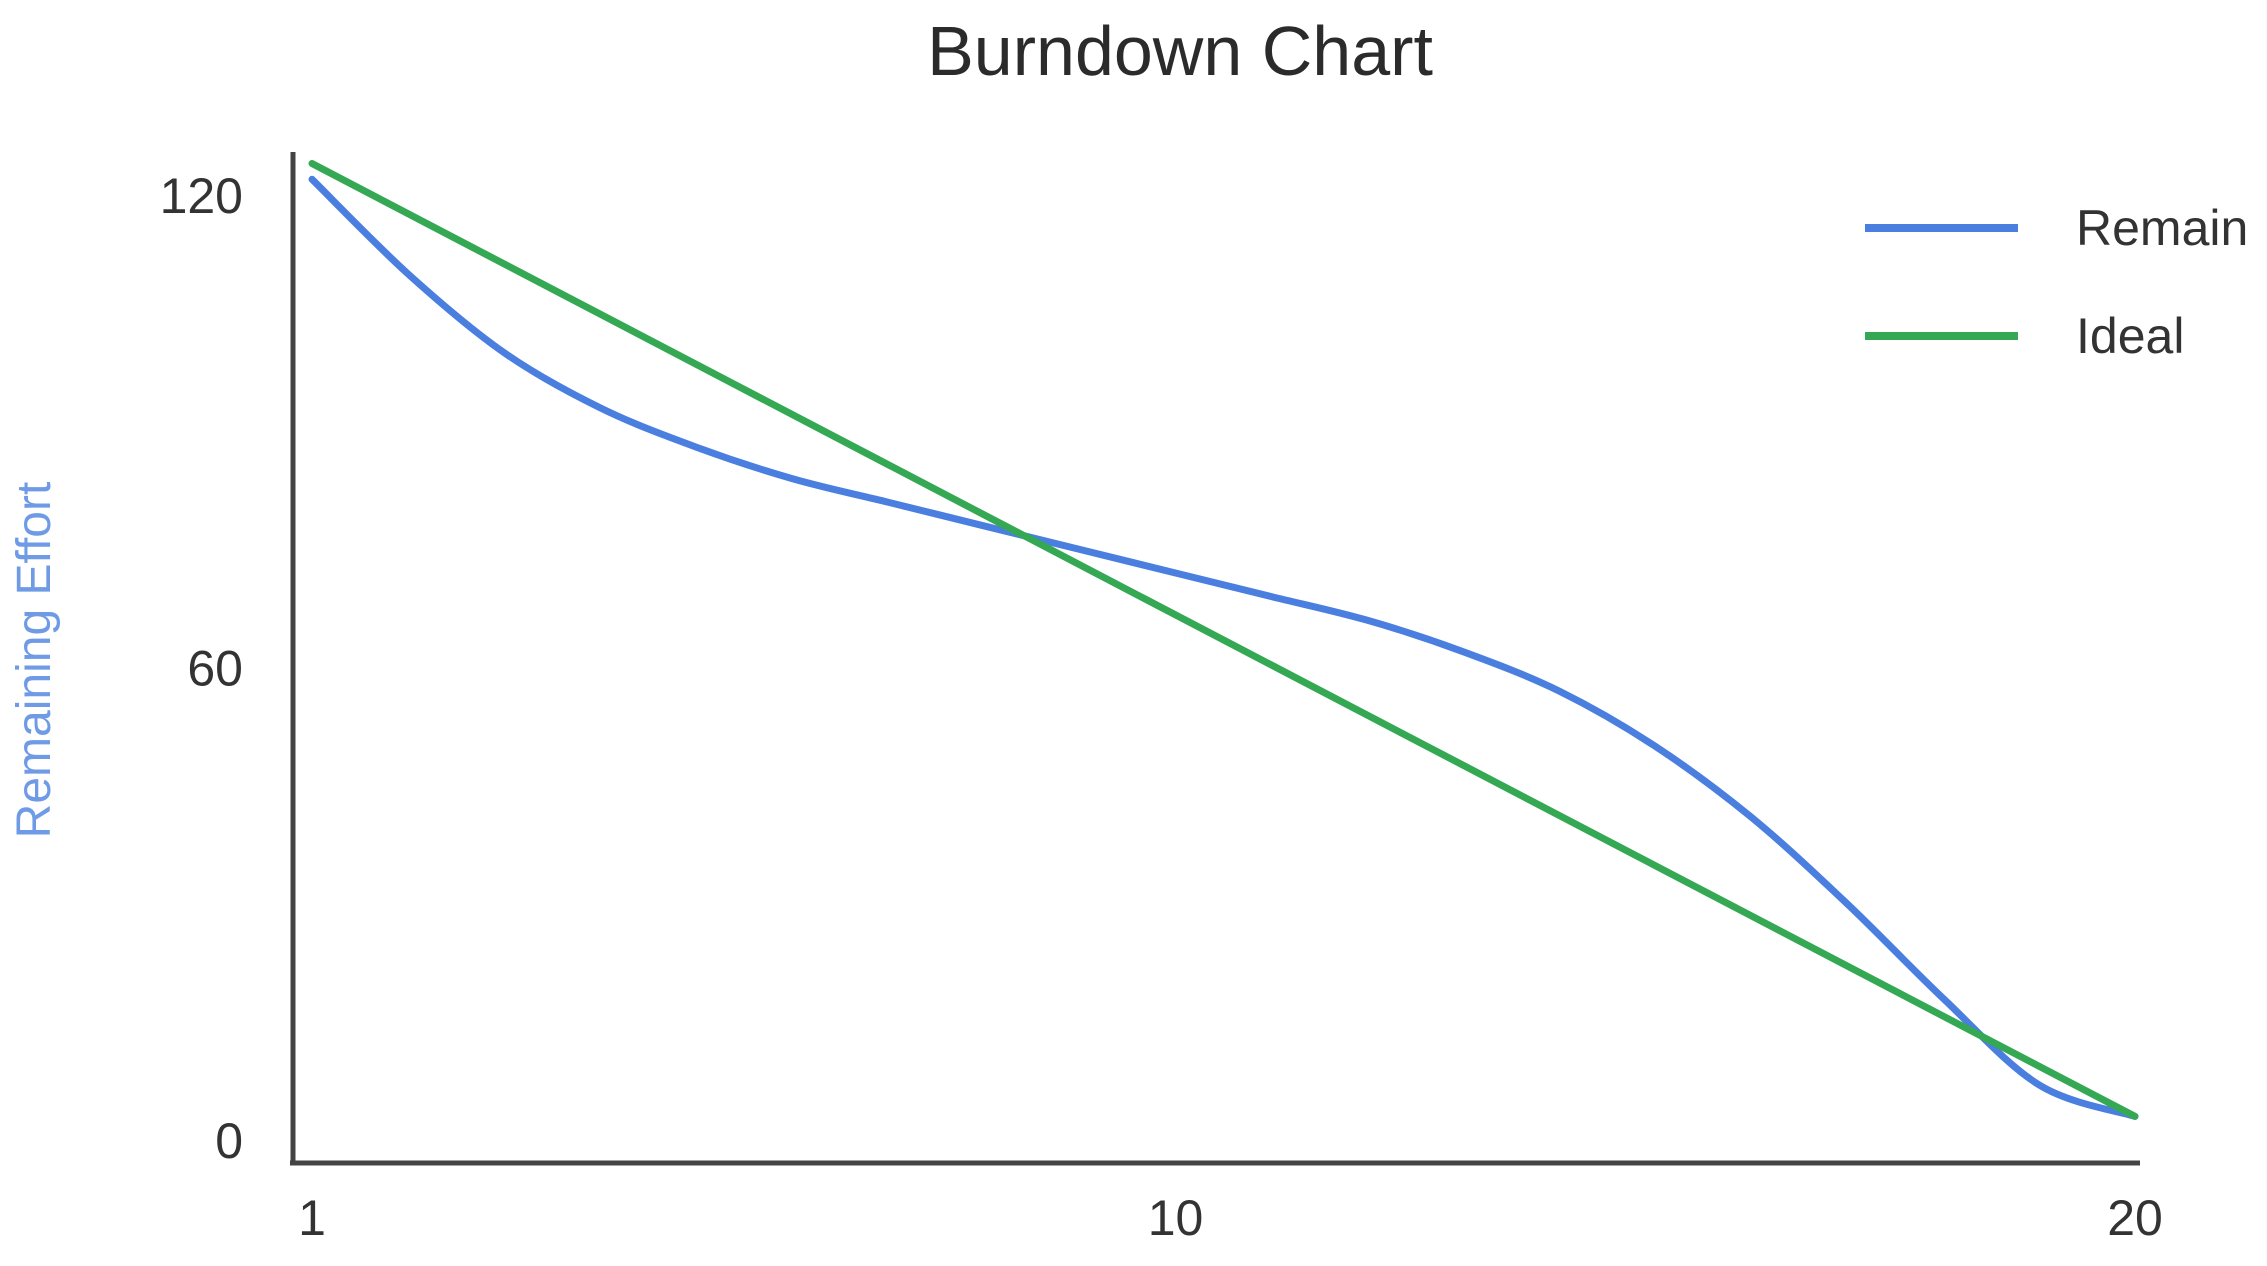  Describe the element at coordinates (229, 1141) in the screenshot. I see `y-tick-label: 0` at that location.